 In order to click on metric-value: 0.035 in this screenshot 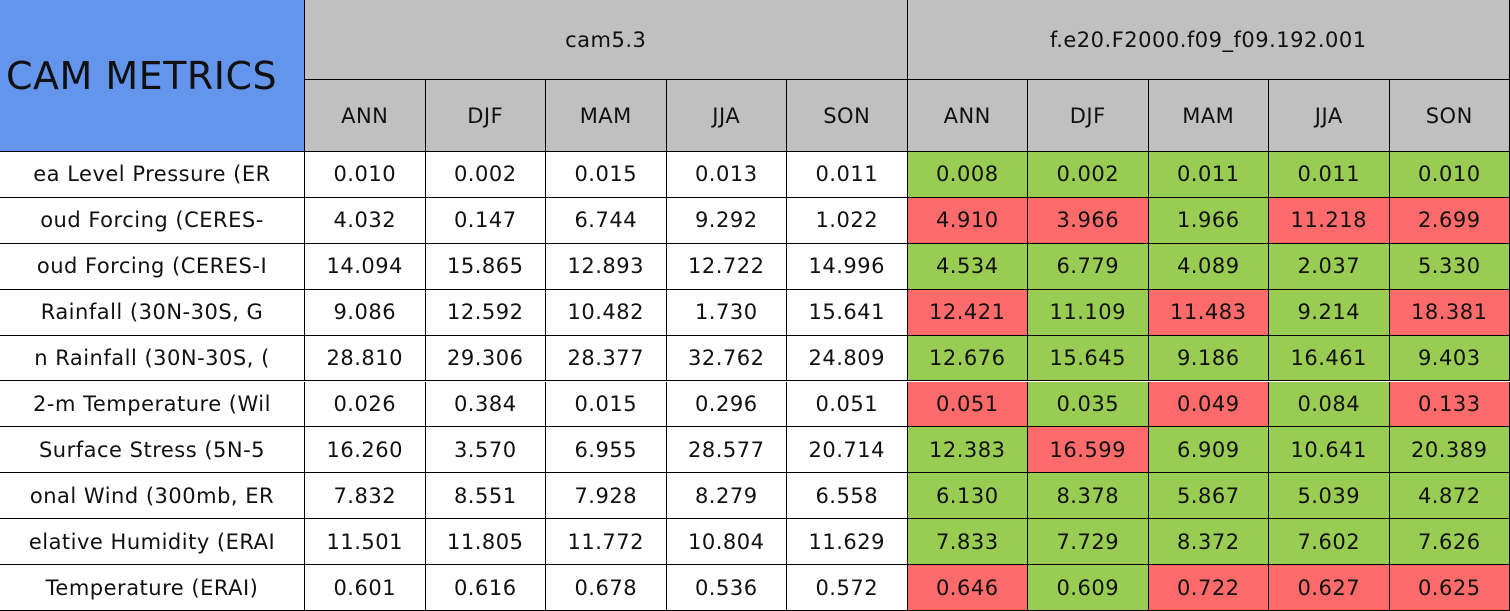, I will do `click(1088, 404)`.